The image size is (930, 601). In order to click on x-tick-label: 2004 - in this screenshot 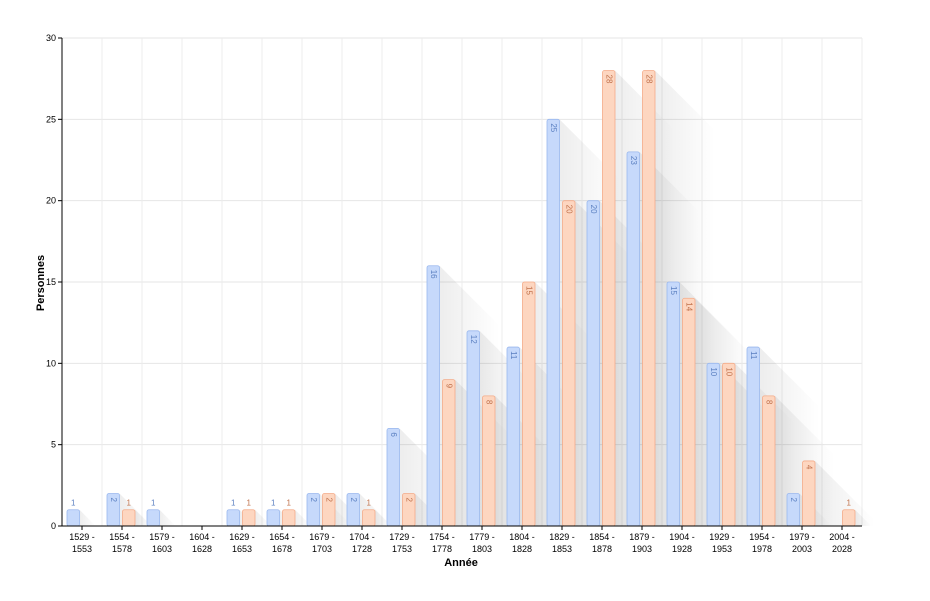, I will do `click(842, 537)`.